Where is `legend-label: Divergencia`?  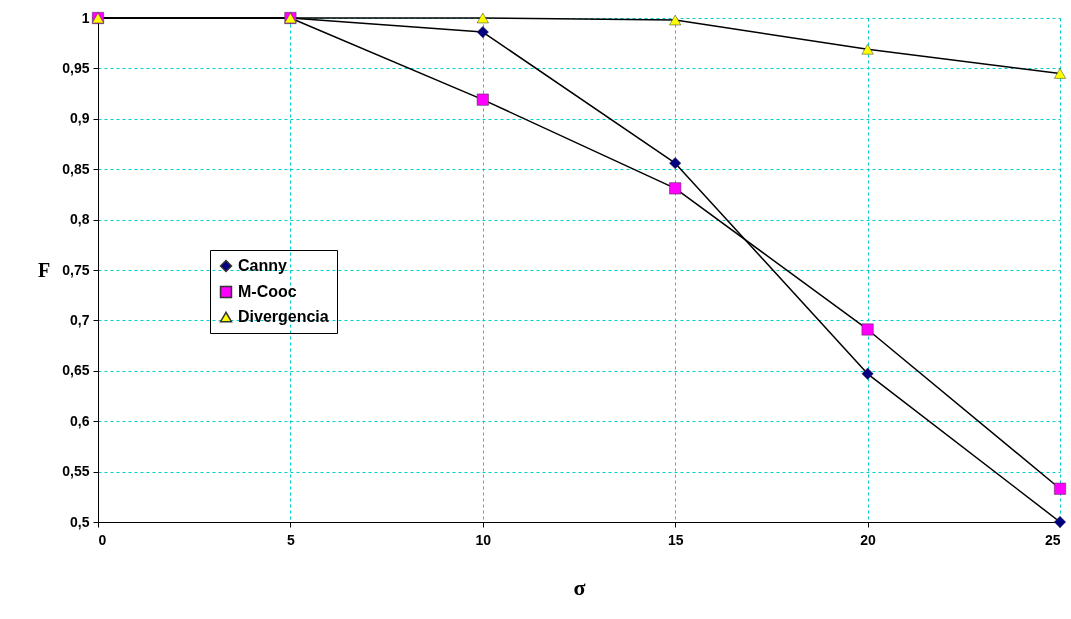
legend-label: Divergencia is located at coordinates (283, 316).